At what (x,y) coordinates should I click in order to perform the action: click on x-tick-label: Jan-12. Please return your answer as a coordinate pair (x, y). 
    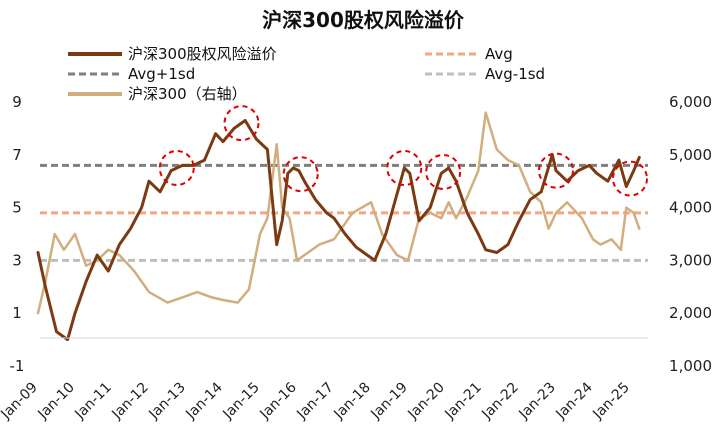
    Looking at the image, I should click on (129, 401).